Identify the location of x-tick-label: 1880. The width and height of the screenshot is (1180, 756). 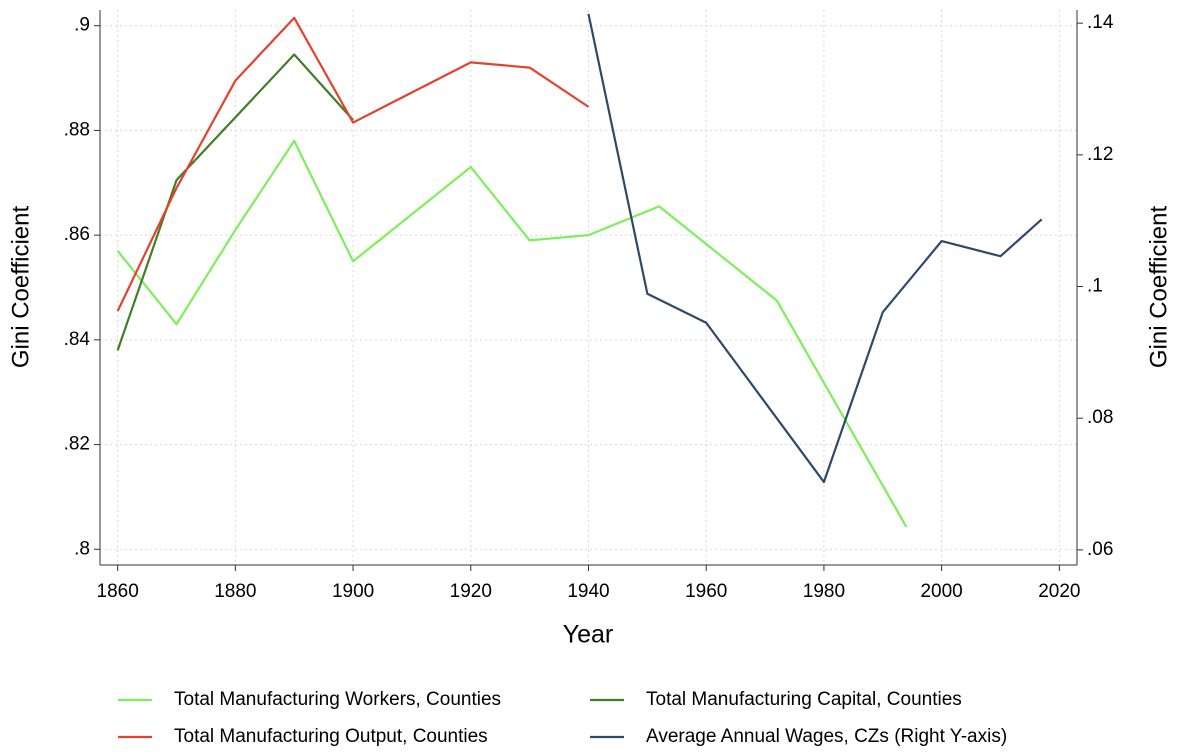
(235, 591).